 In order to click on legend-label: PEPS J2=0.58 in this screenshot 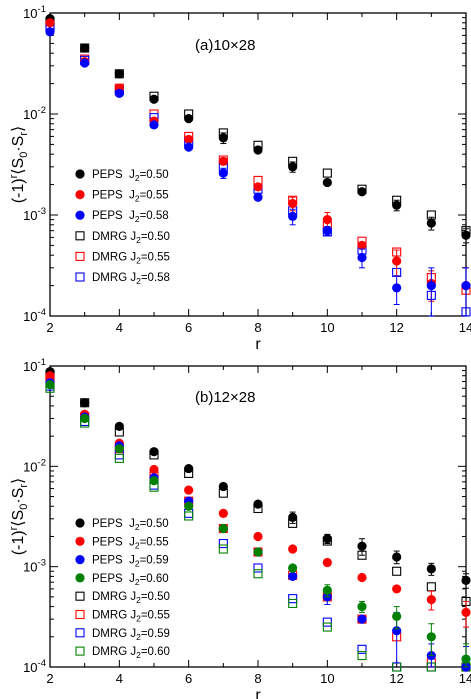, I will do `click(130, 217)`.